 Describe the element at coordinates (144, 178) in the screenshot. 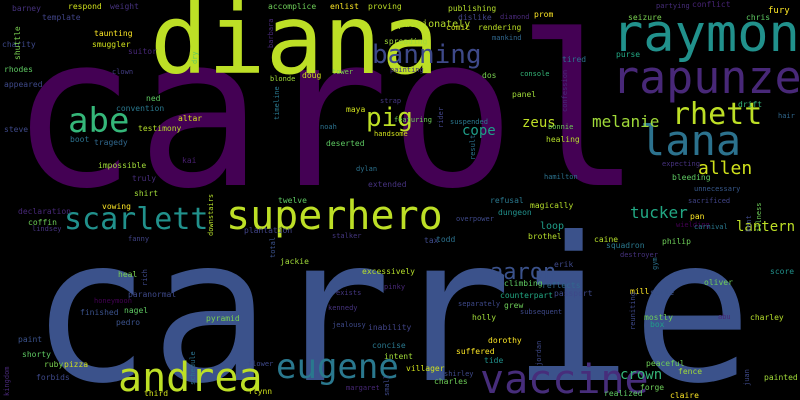

I see `word-truly: truly` at that location.